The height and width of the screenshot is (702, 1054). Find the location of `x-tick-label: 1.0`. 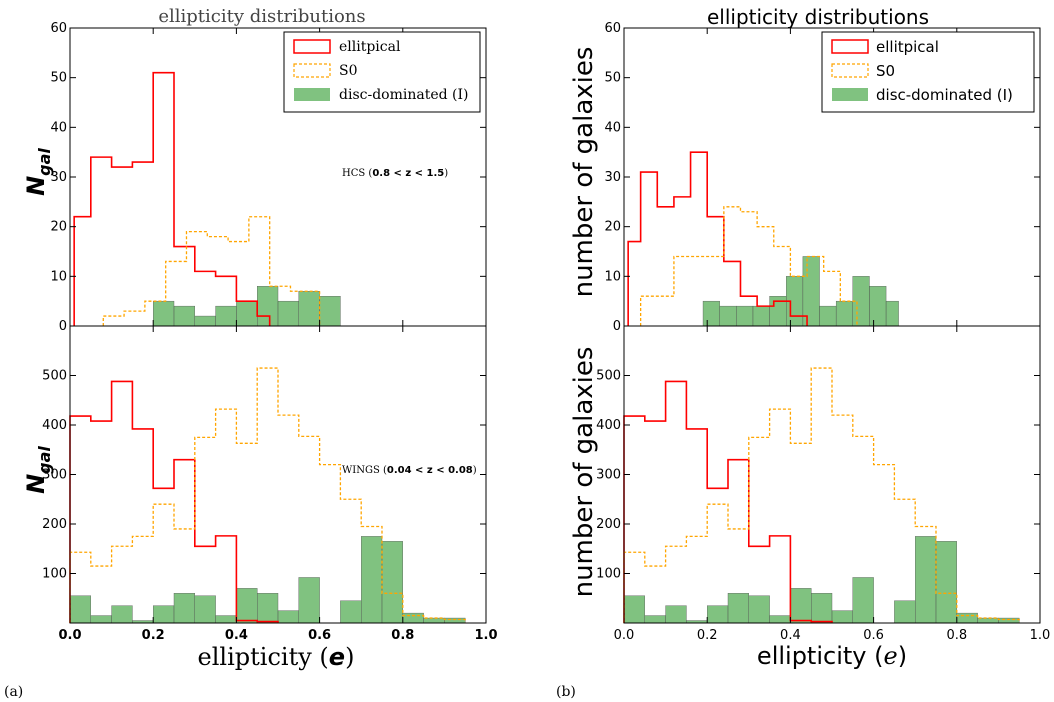

x-tick-label: 1.0 is located at coordinates (485, 635).